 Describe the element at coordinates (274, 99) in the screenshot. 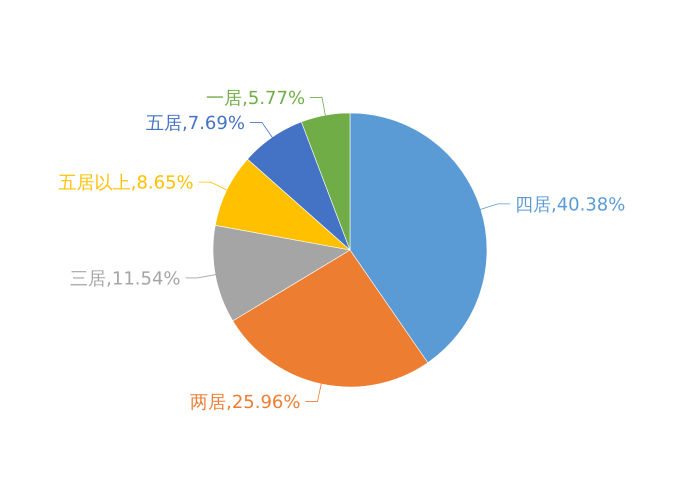

I see `data-label: ,5.77%` at that location.